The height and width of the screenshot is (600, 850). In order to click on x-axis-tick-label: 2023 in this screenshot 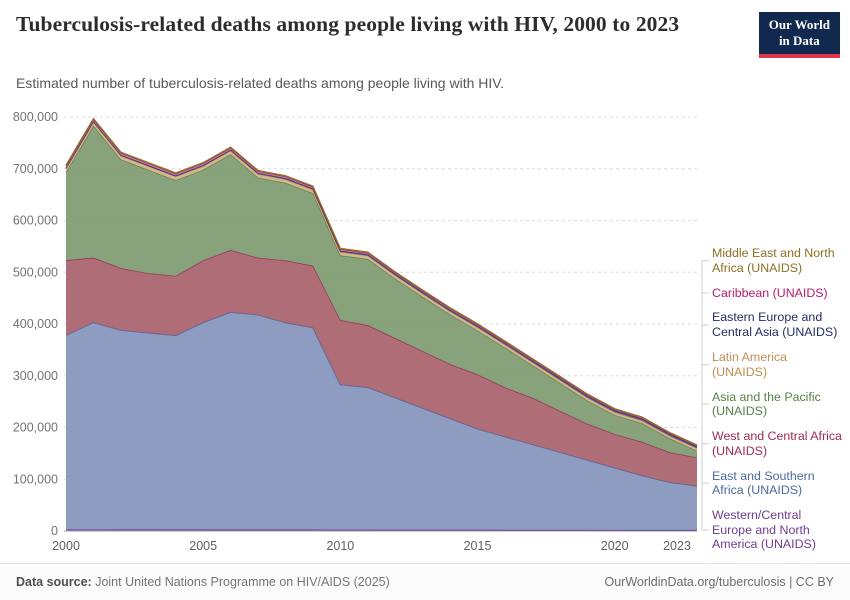, I will do `click(677, 546)`.